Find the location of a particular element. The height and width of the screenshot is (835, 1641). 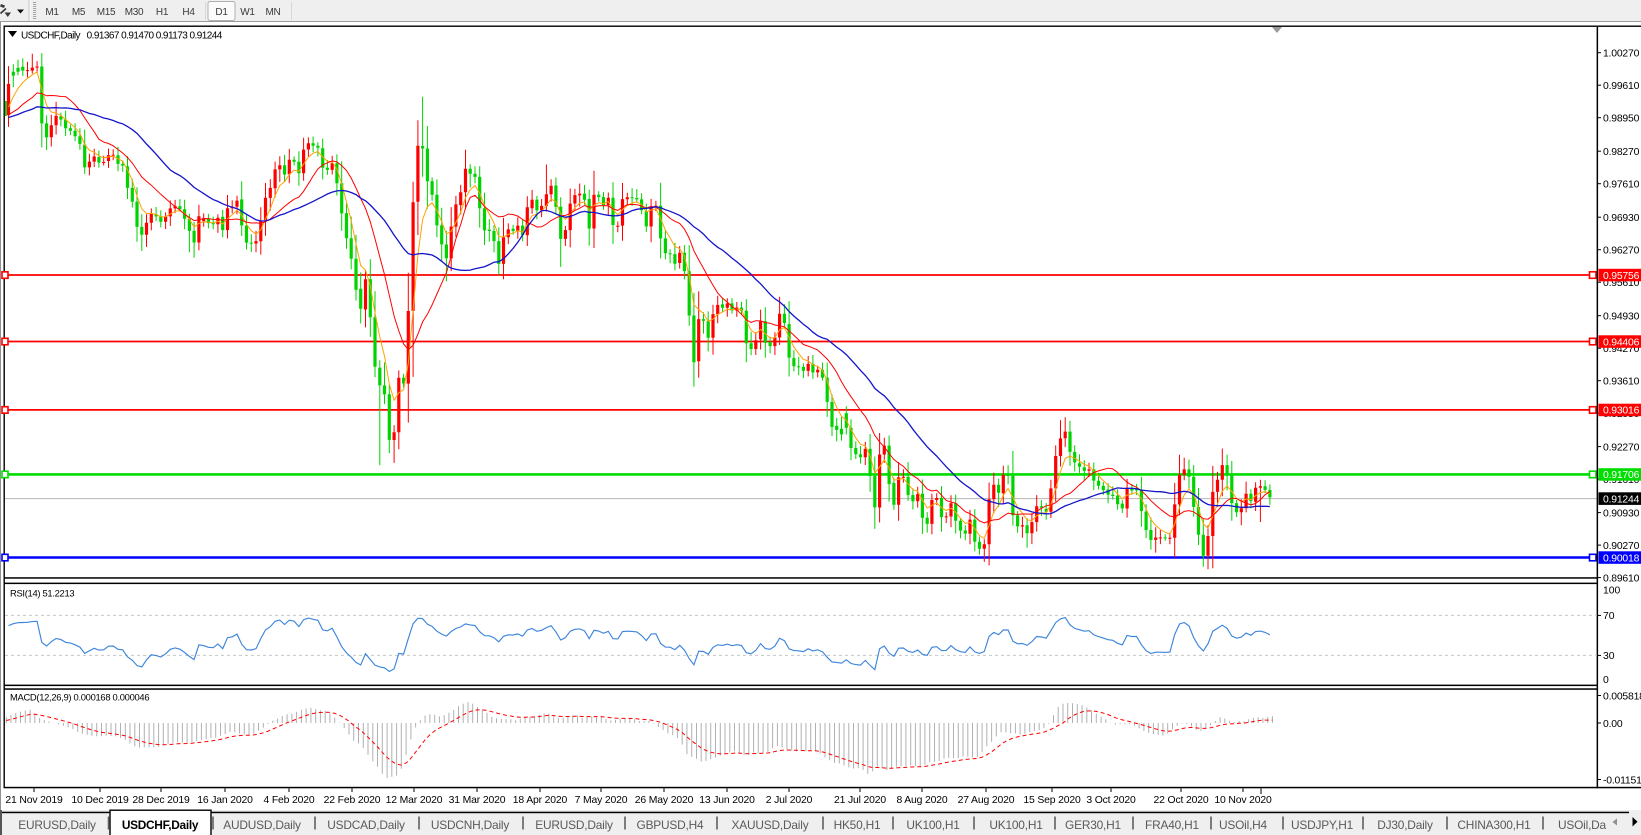

svg-text: 4 Feb 2020 is located at coordinates (288, 800).